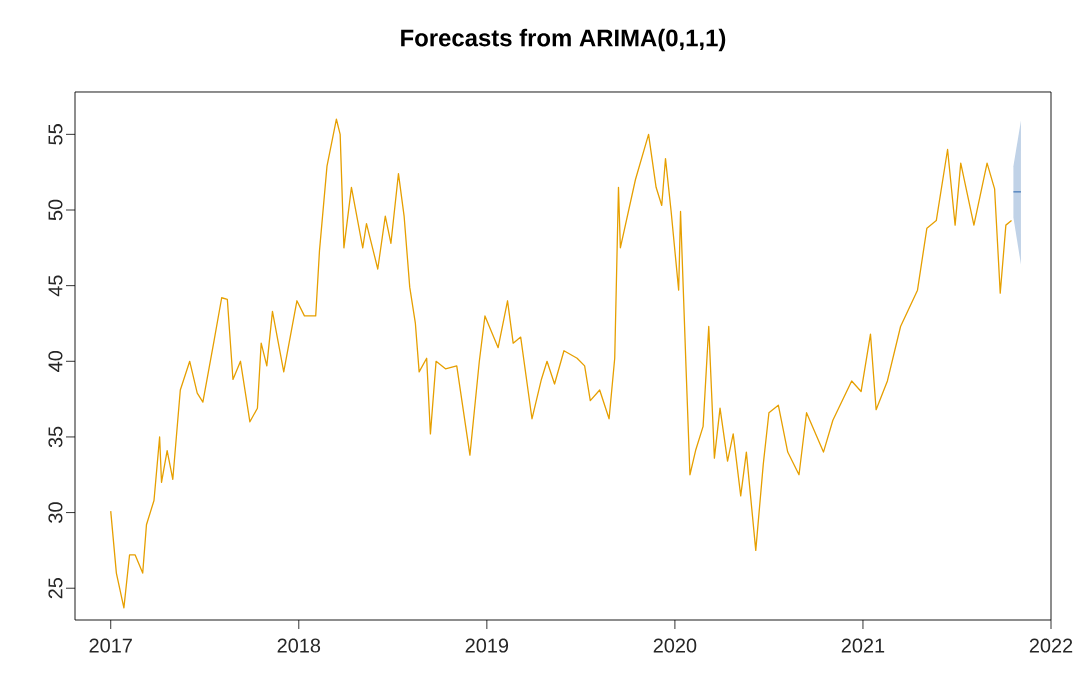 The image size is (1087, 695). What do you see at coordinates (863, 645) in the screenshot?
I see `x-tick-label: 2021` at bounding box center [863, 645].